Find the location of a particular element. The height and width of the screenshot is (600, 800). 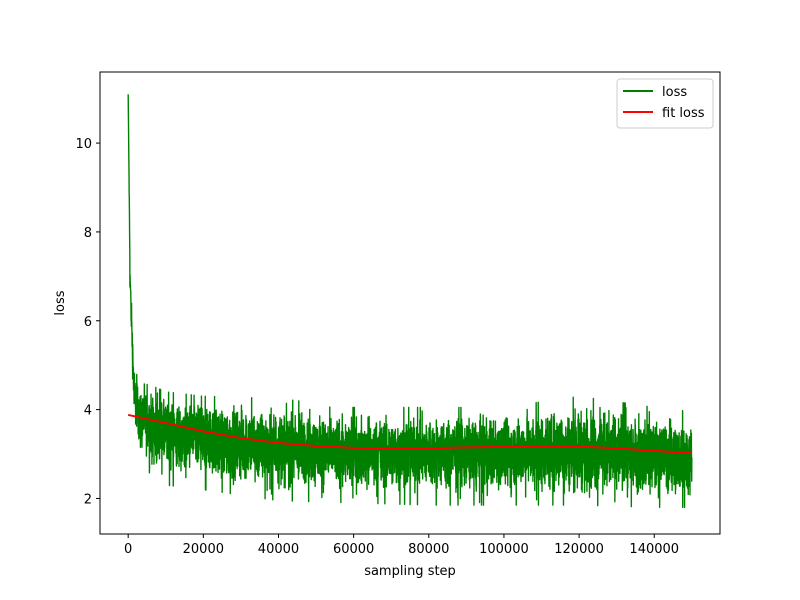

legend-label-loss: loss is located at coordinates (674, 92).